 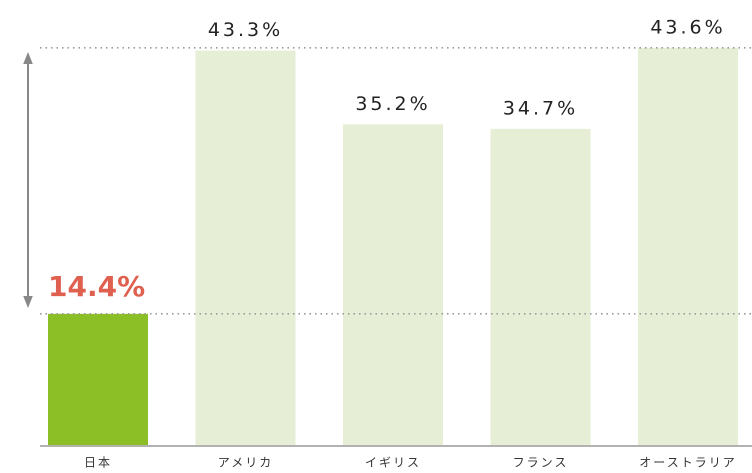 I want to click on x-tick-label: イギリス, so click(x=393, y=463).